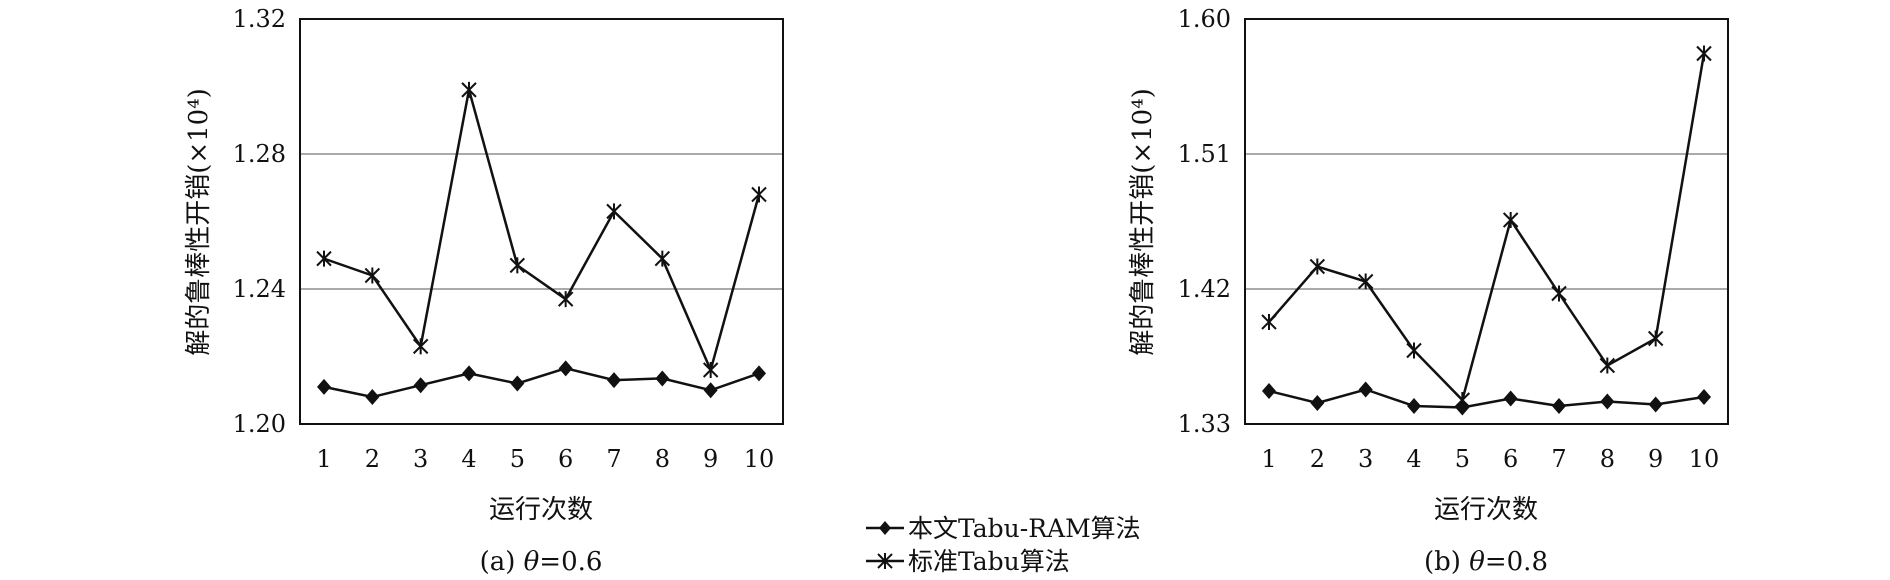 The height and width of the screenshot is (580, 1890). What do you see at coordinates (532, 562) in the screenshot?
I see `caption-theta-a: θ` at bounding box center [532, 562].